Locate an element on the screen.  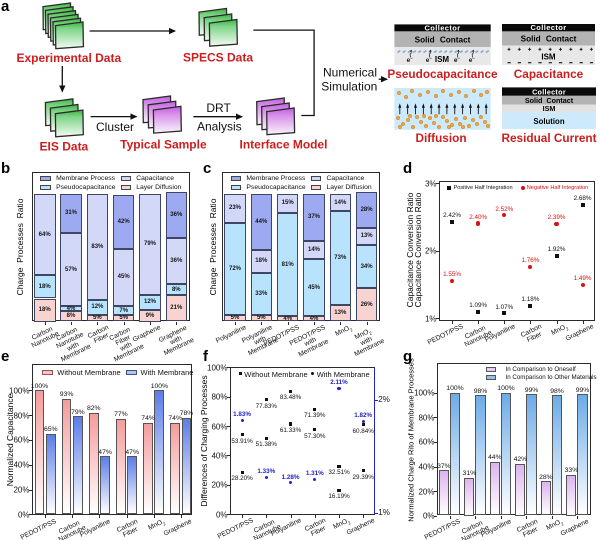
svg-text: Experimental Data is located at coordinates (68, 58).